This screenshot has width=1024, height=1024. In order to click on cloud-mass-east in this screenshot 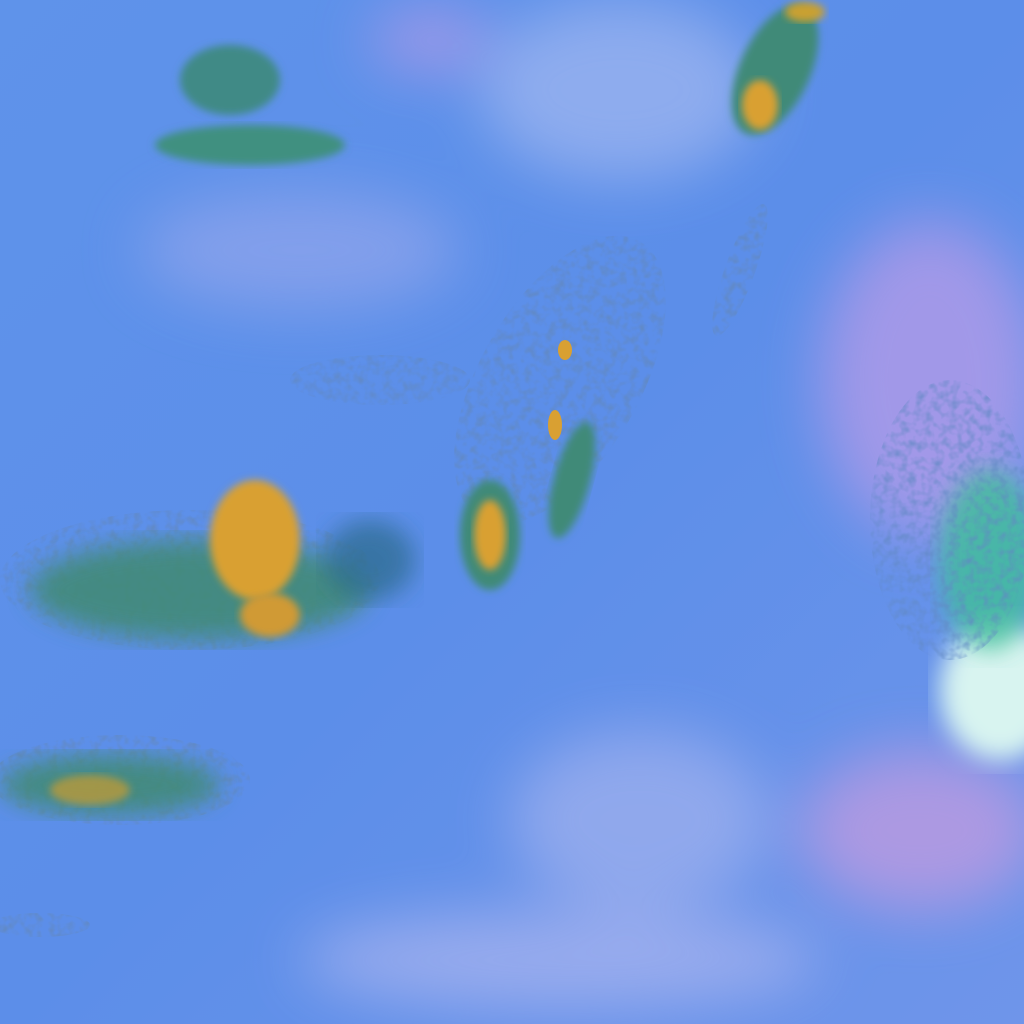, I will do `click(947, 570)`.